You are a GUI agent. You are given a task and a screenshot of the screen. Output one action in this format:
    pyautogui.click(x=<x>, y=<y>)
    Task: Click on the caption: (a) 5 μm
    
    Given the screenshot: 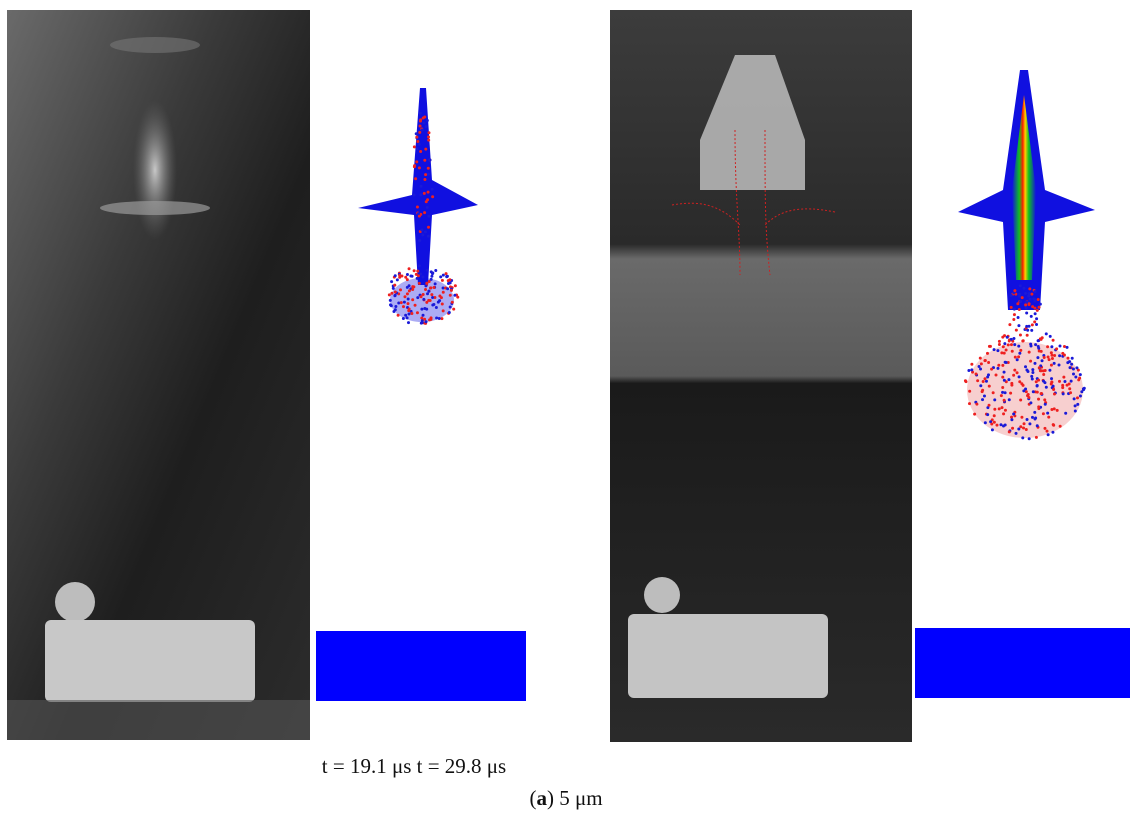 What is the action you would take?
    pyautogui.click(x=566, y=798)
    